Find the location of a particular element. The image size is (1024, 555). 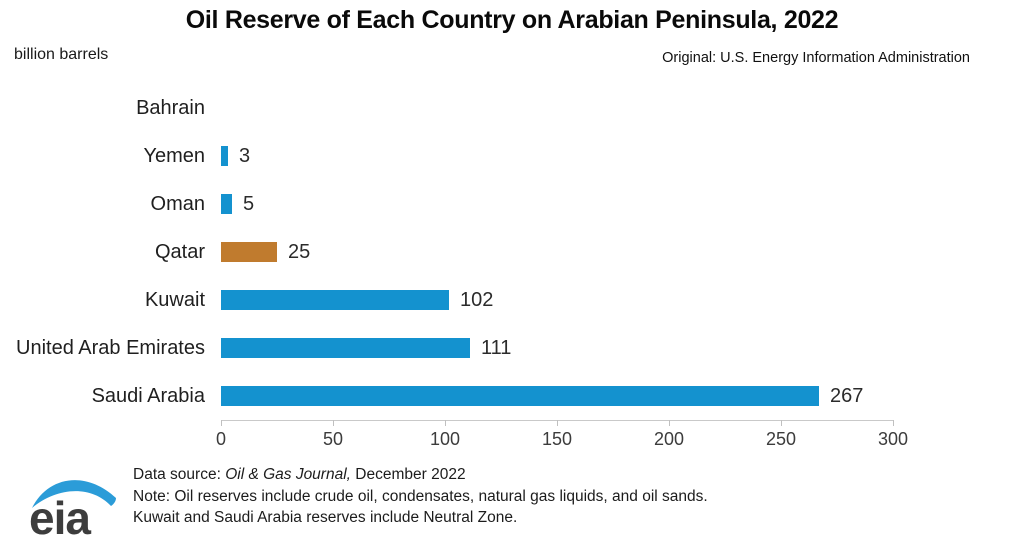

x-axis-tick-label: 200 is located at coordinates (669, 439).